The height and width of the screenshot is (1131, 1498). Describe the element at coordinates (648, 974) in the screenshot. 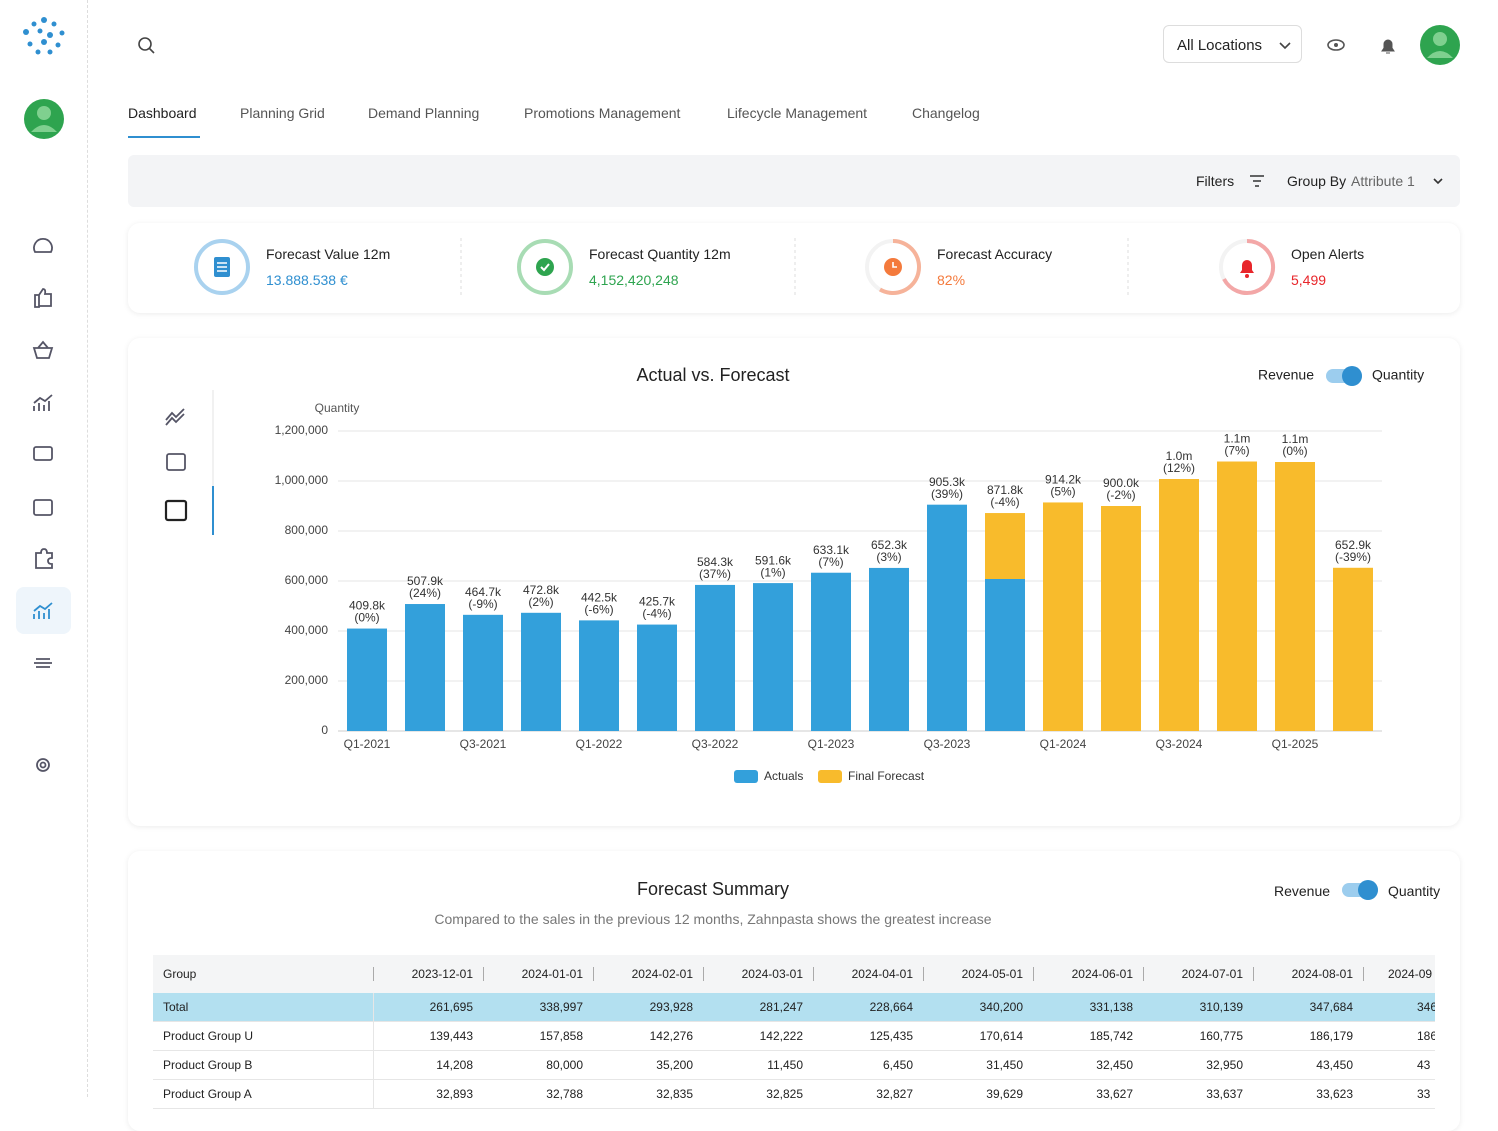

I see `column-header: 2024-02-01` at that location.